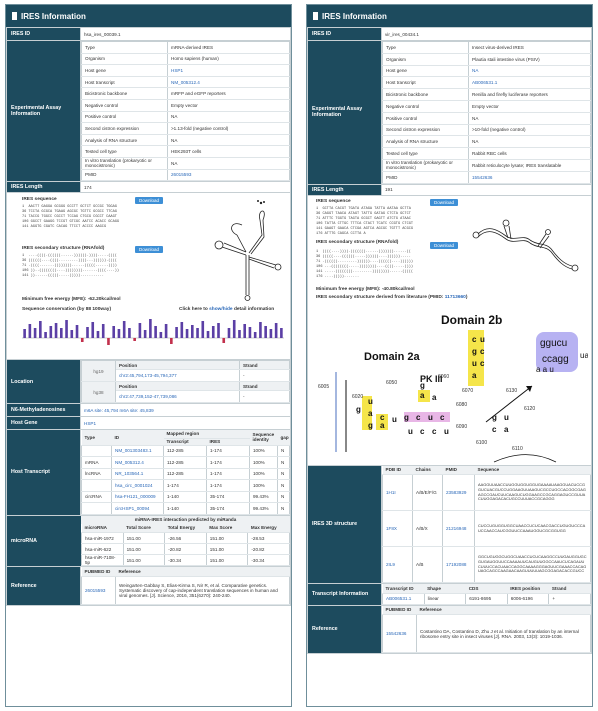 This screenshot has width=598, height=711. What do you see at coordinates (221, 310) in the screenshot?
I see `show-hide-link: show/hide` at bounding box center [221, 310].